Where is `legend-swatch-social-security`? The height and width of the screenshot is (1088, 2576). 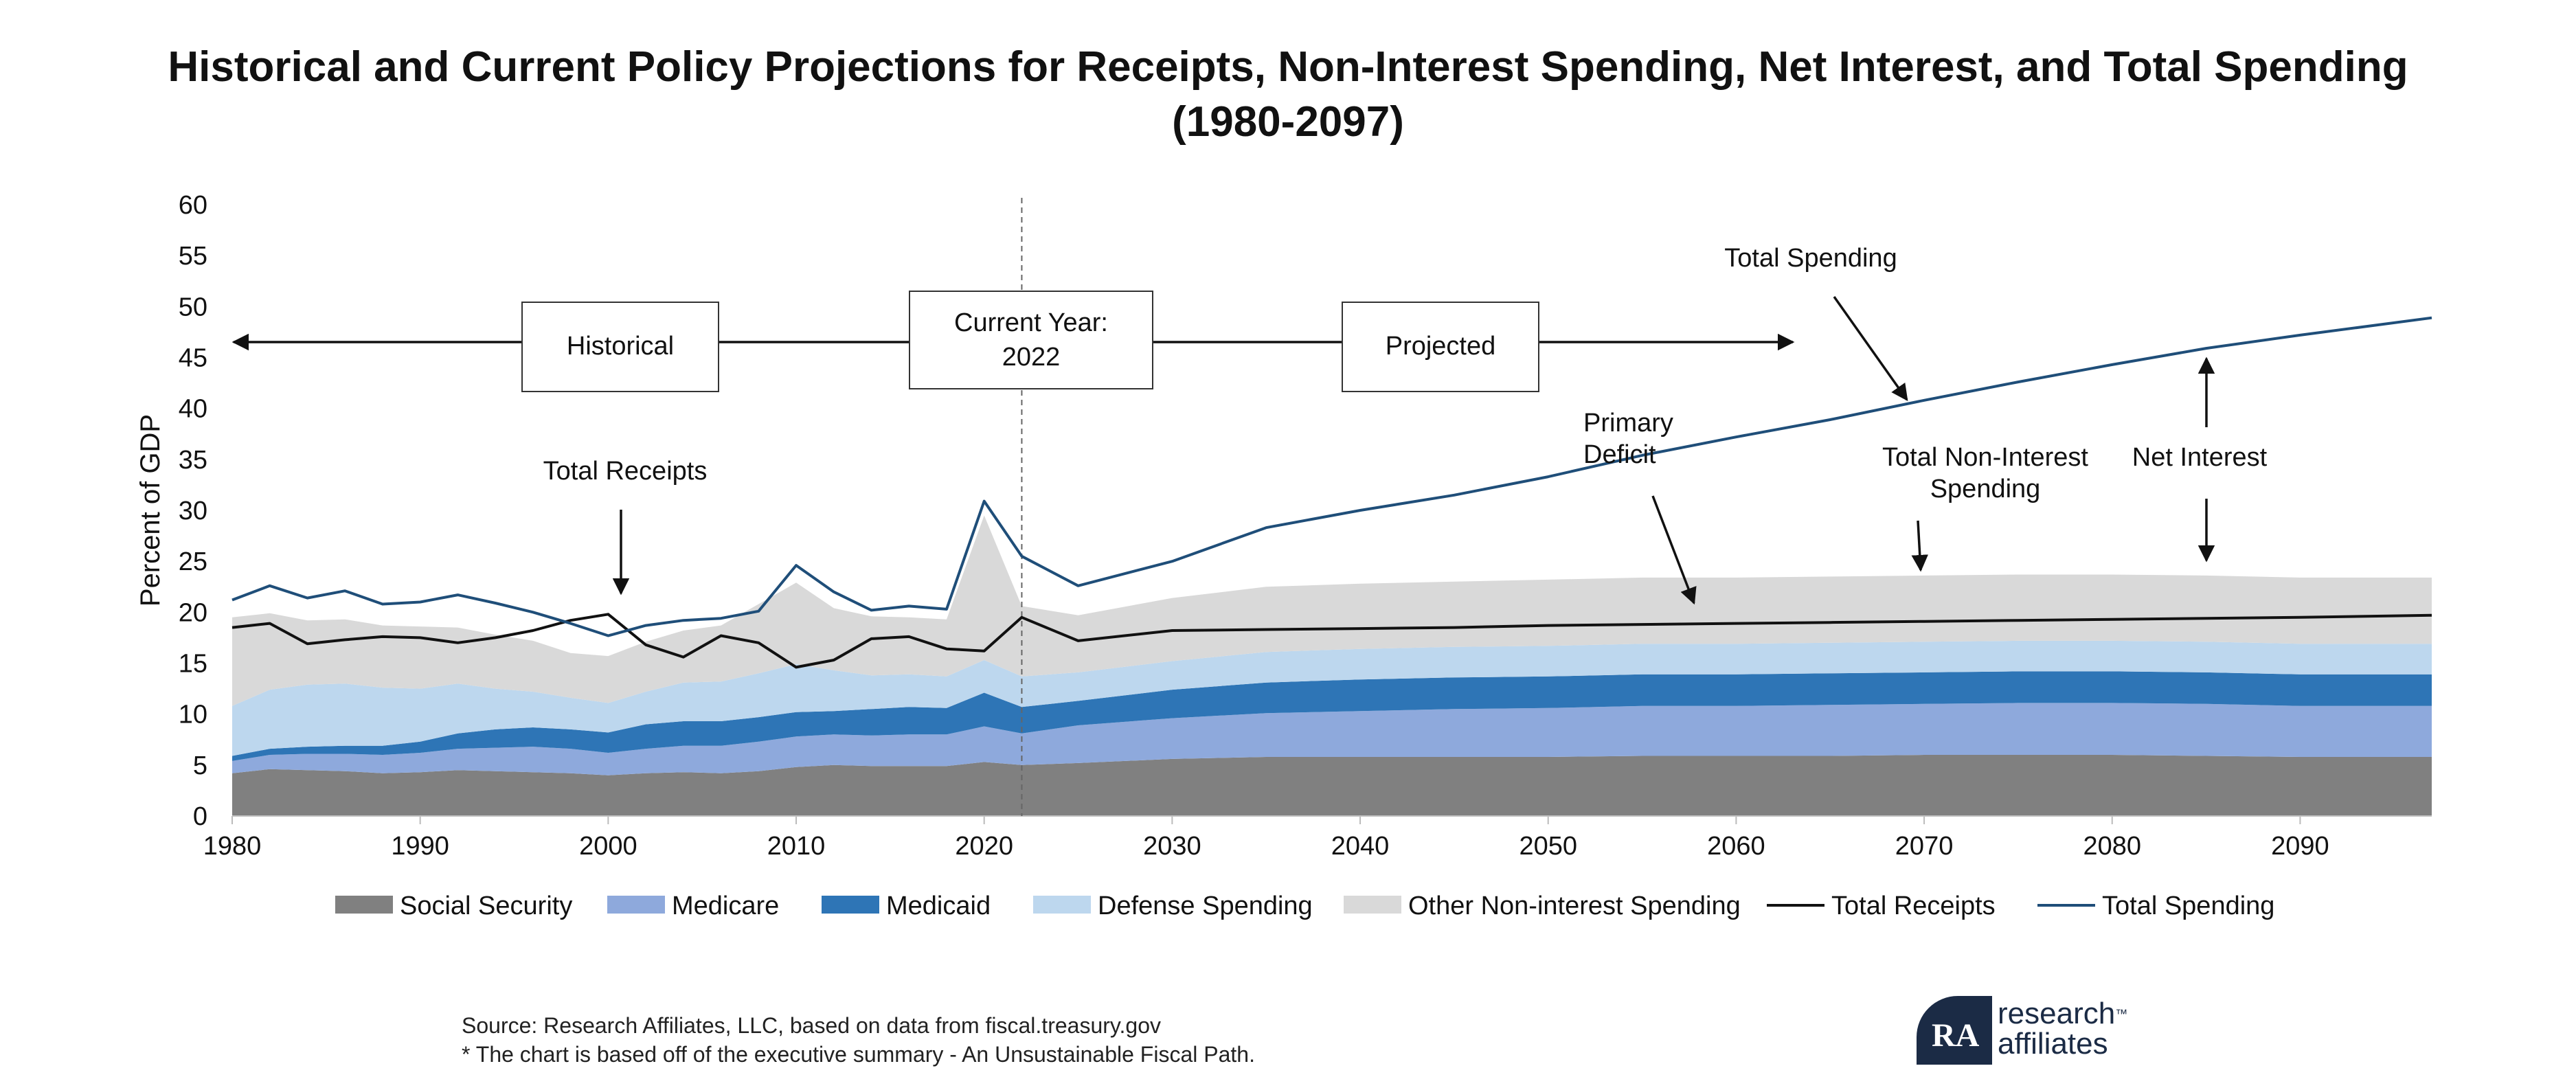 legend-swatch-social-security is located at coordinates (364, 905).